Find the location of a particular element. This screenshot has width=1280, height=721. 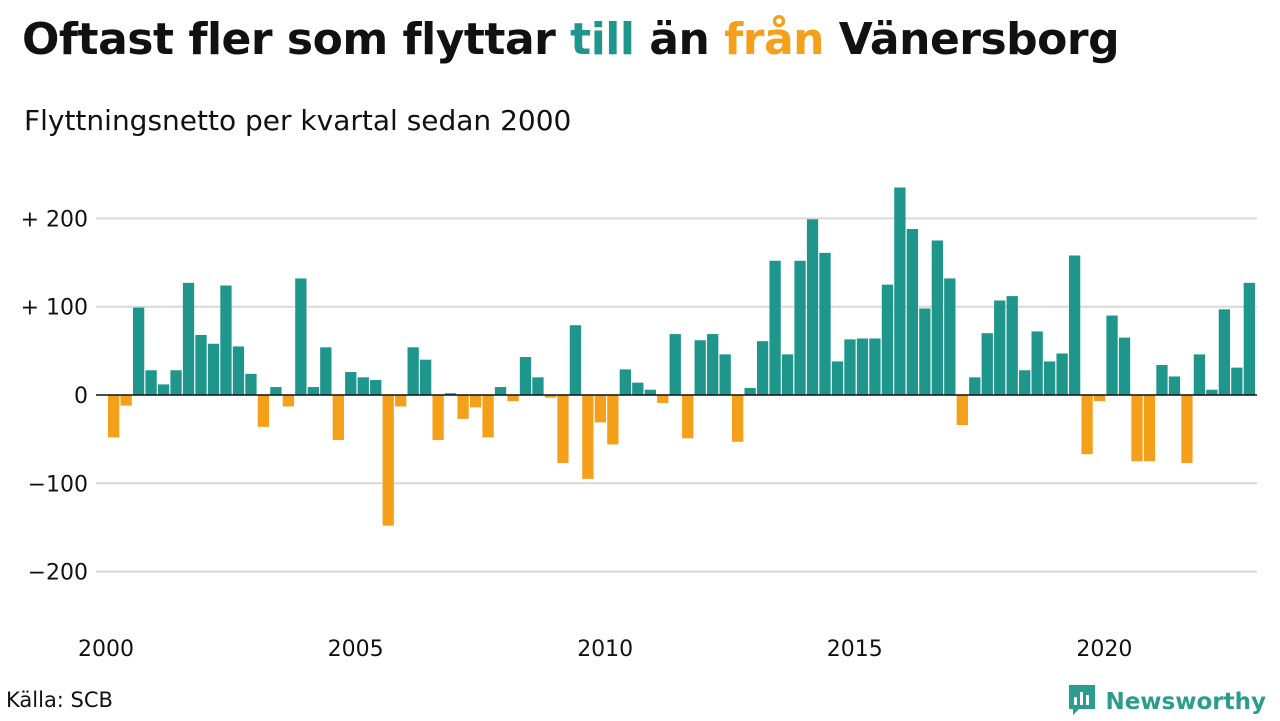

y-tick-label: −200 is located at coordinates (58, 573).